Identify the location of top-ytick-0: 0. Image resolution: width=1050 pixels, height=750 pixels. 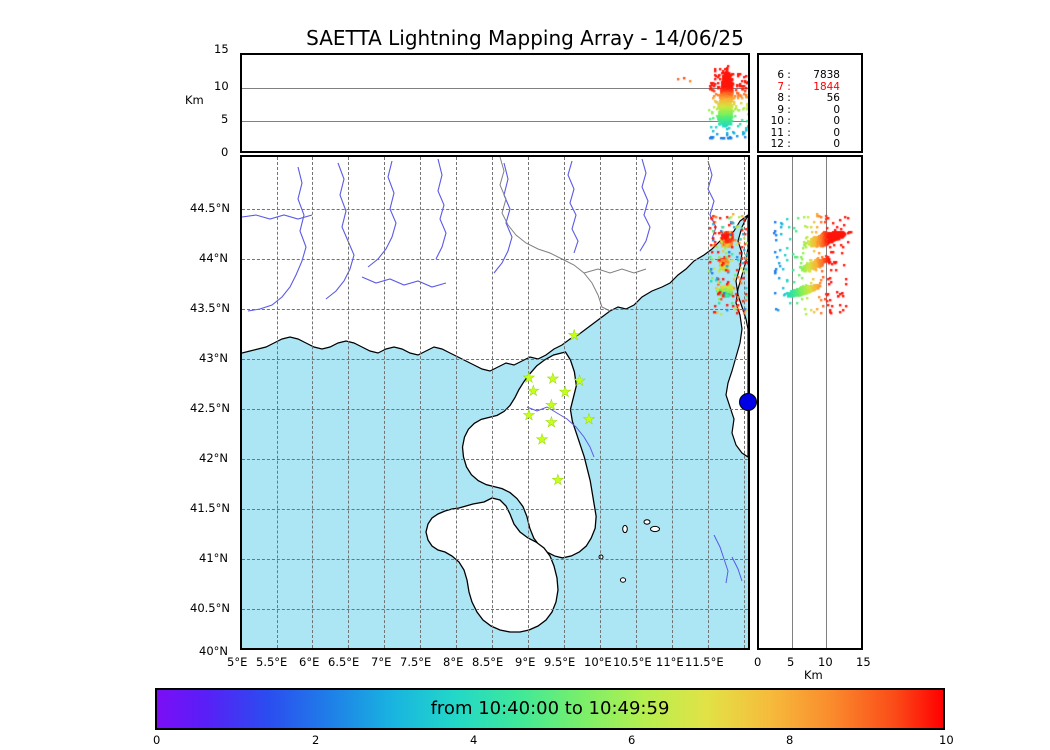
(225, 152).